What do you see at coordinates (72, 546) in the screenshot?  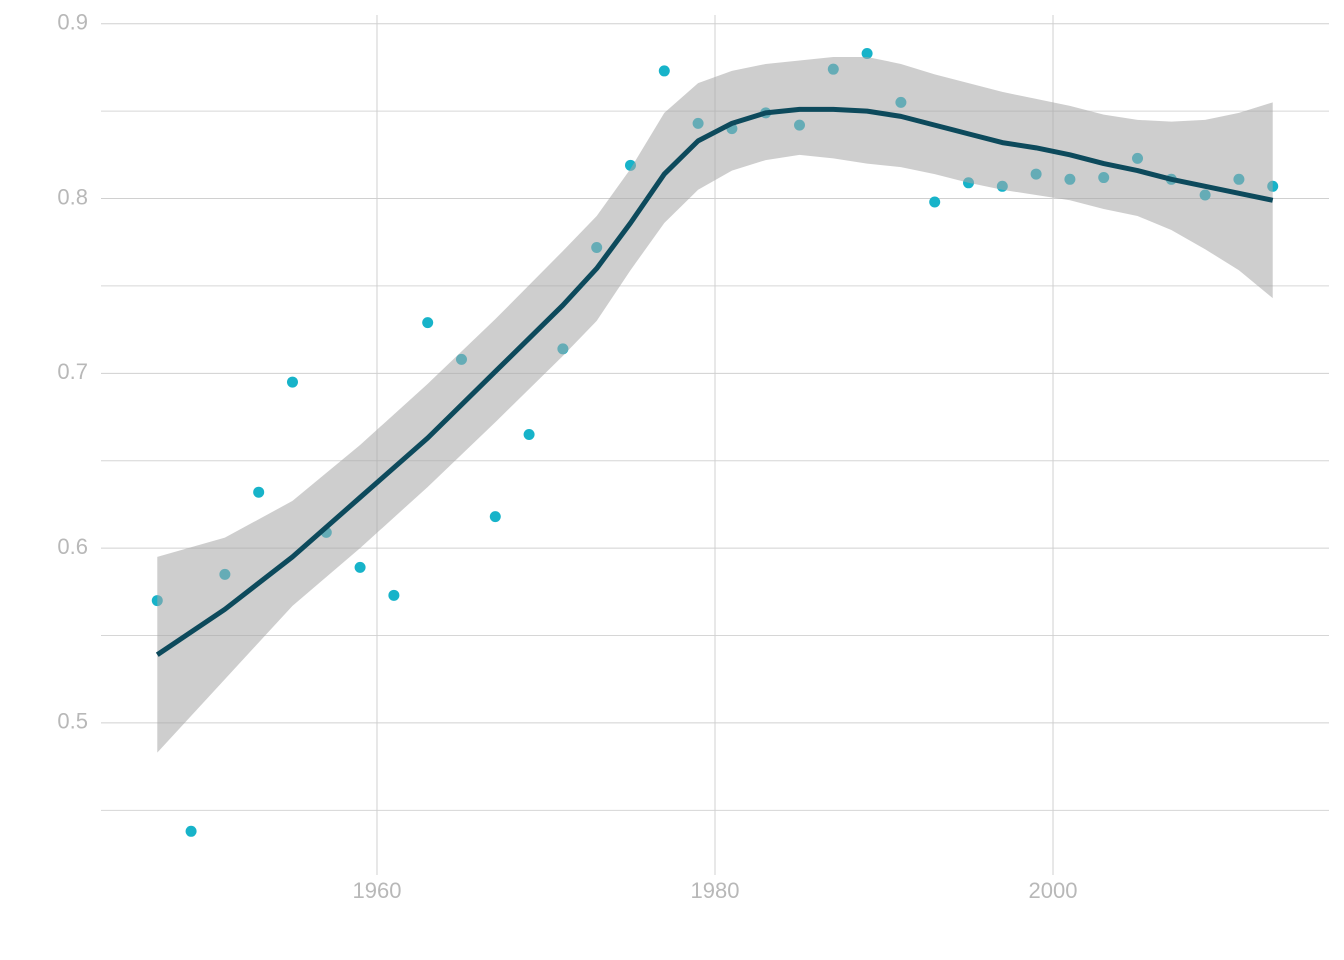 I see `y-tick-label: 0.6` at bounding box center [72, 546].